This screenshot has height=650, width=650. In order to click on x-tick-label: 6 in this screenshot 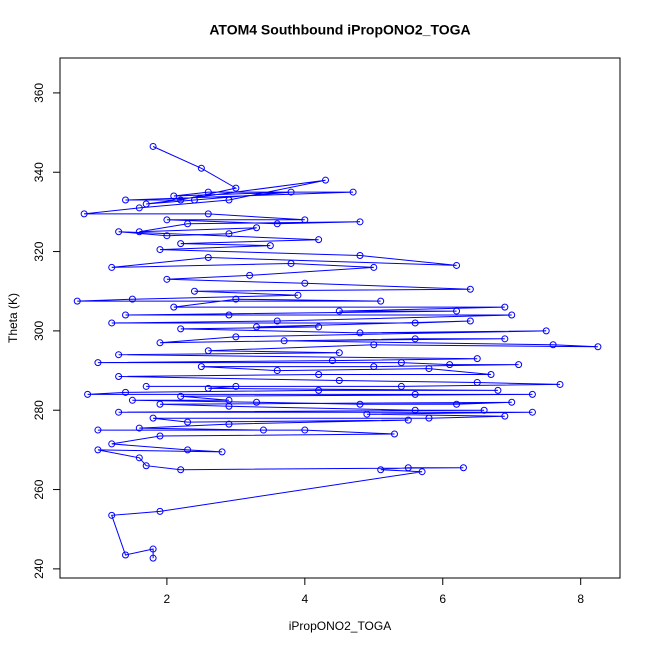, I will do `click(442, 599)`.